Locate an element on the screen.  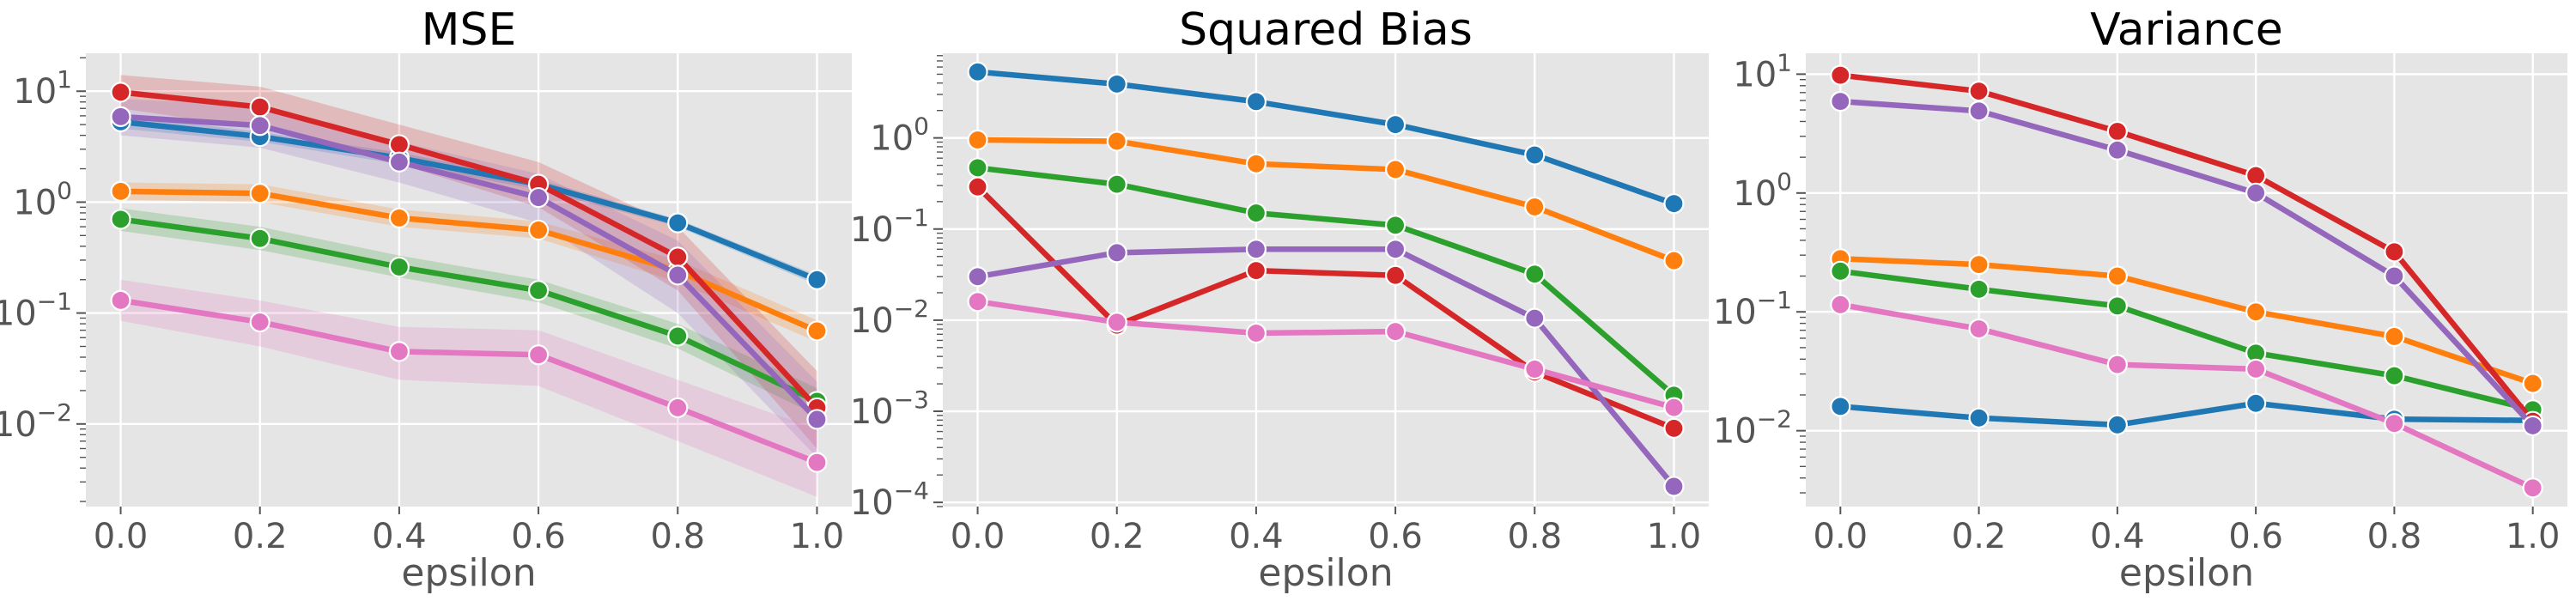
y-tick-label: 10⁻⁴ is located at coordinates (889, 500).